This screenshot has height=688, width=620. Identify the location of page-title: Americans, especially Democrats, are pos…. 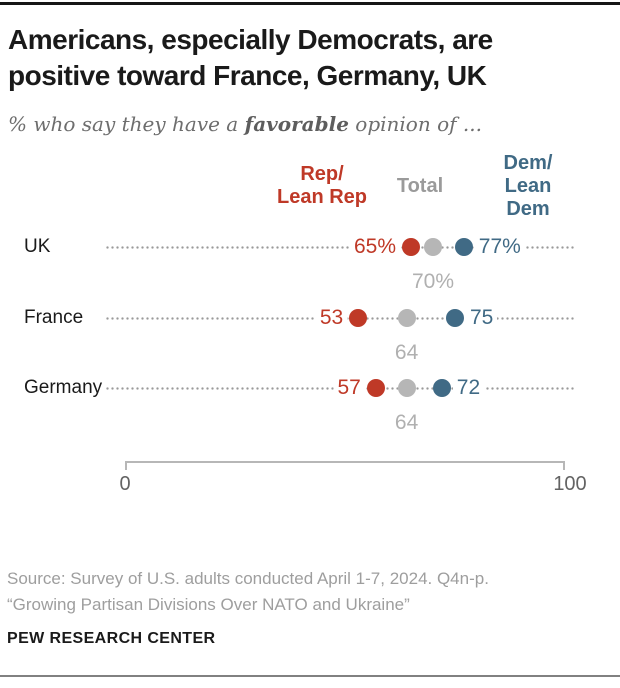
(308, 58).